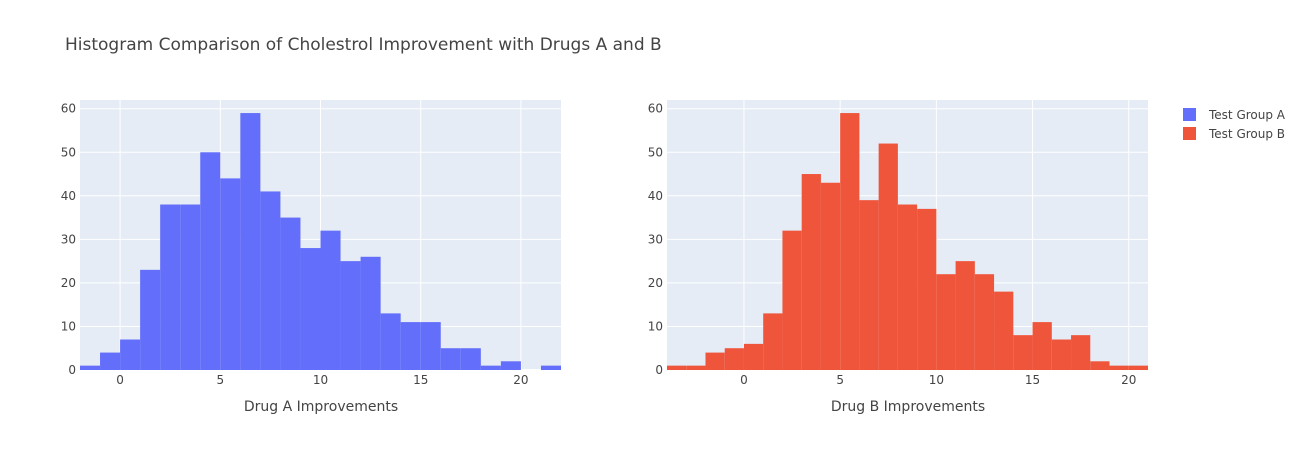 The image size is (1306, 454). I want to click on bar-a-bin--1, so click(110, 361).